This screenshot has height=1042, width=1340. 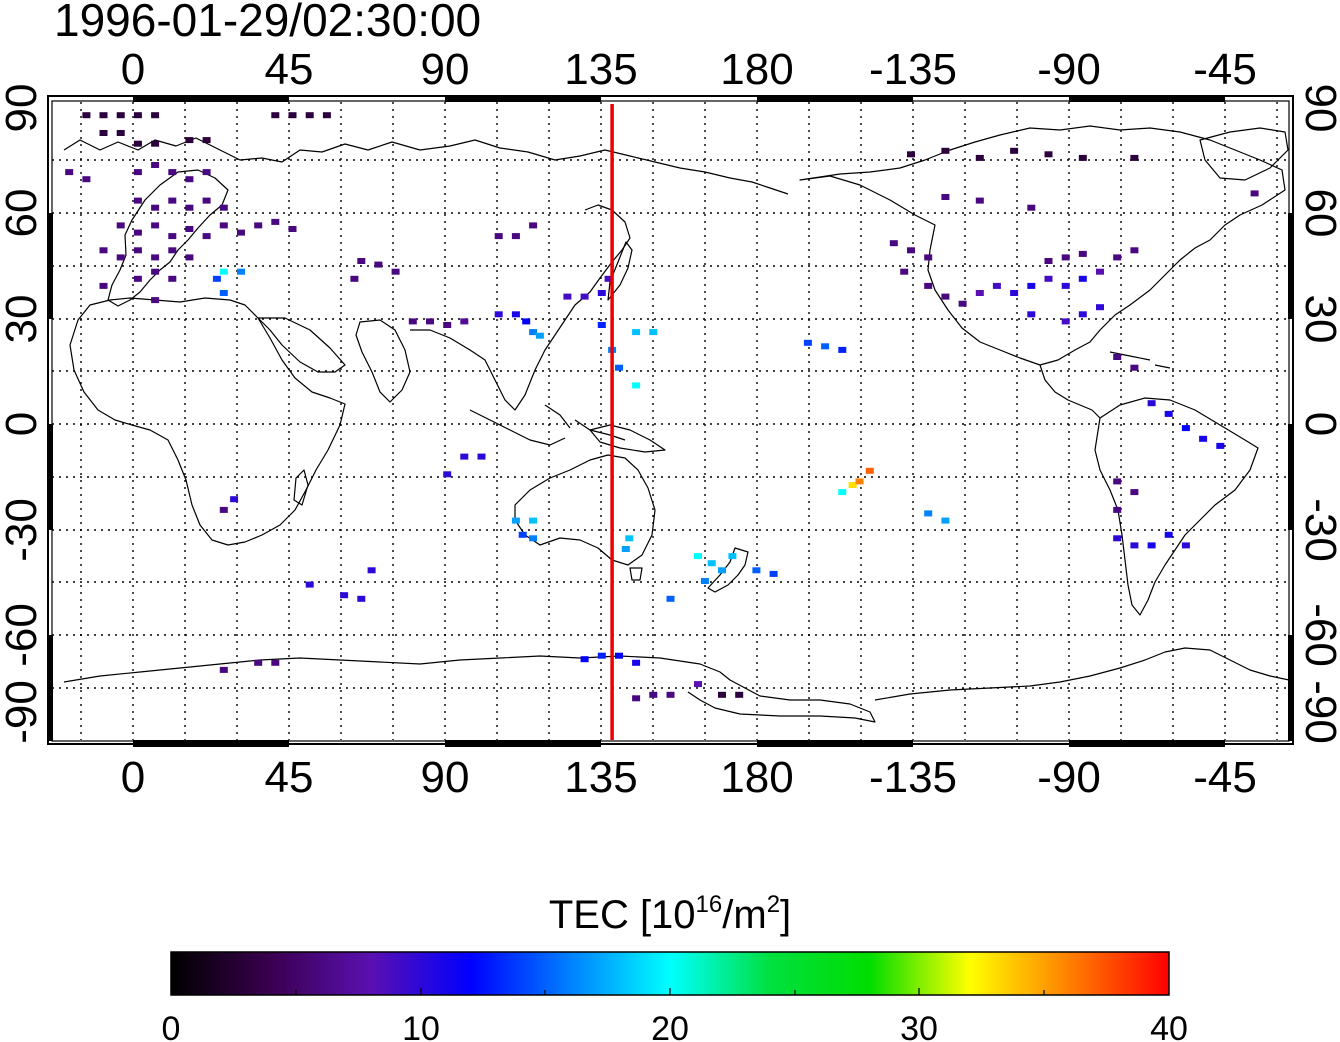 What do you see at coordinates (445, 777) in the screenshot?
I see `lon-tick-bottom: 90` at bounding box center [445, 777].